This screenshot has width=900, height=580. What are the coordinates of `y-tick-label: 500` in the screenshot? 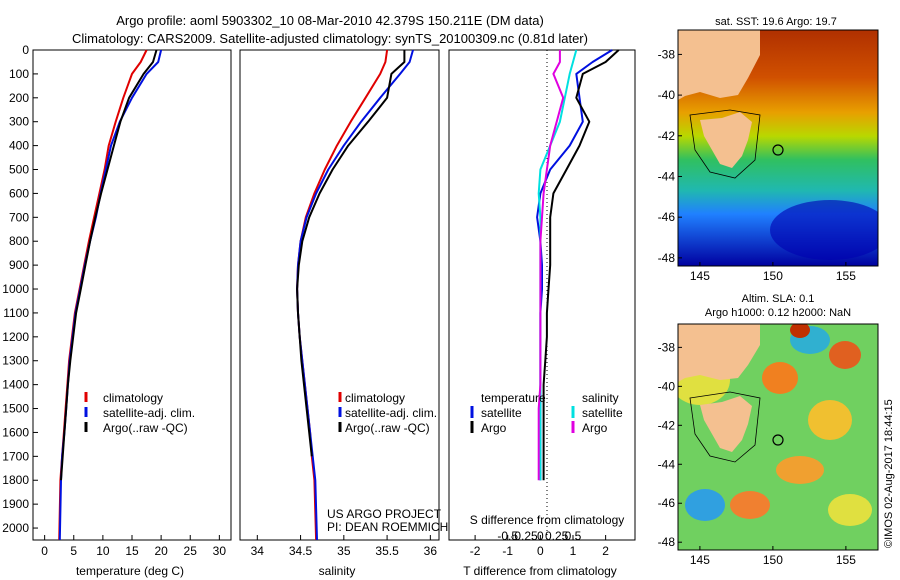 It's located at (19, 170).